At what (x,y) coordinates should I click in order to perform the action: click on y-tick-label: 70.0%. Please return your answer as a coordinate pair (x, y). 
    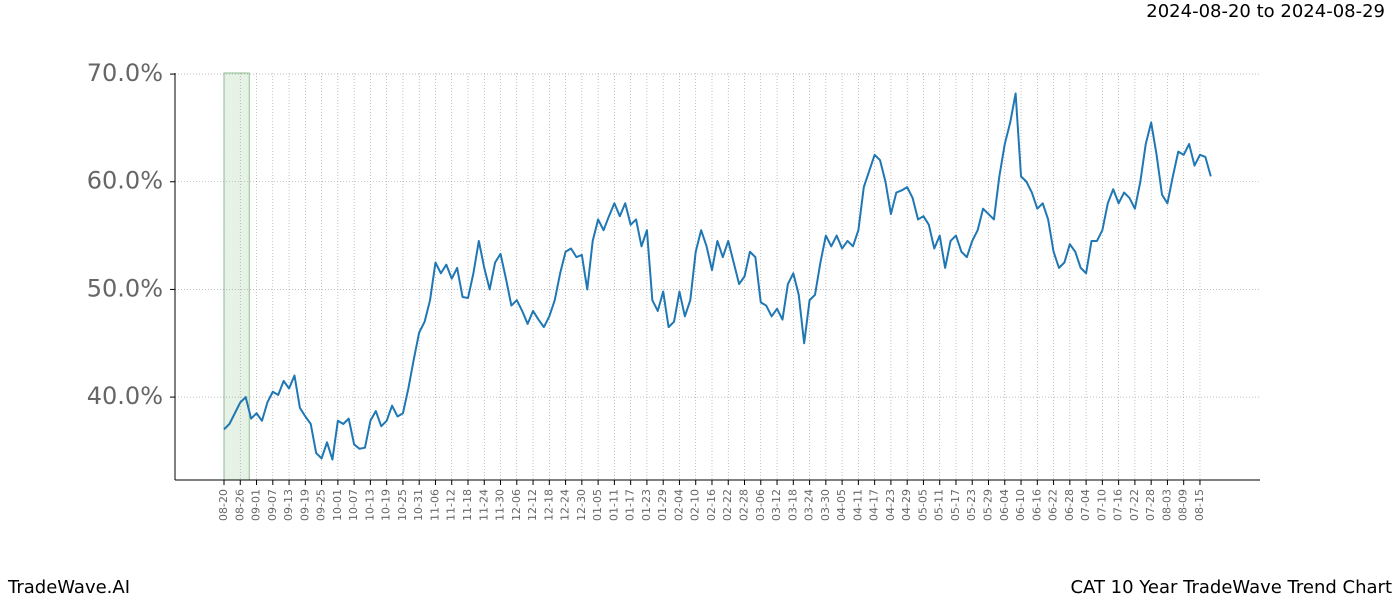
    Looking at the image, I should click on (125, 73).